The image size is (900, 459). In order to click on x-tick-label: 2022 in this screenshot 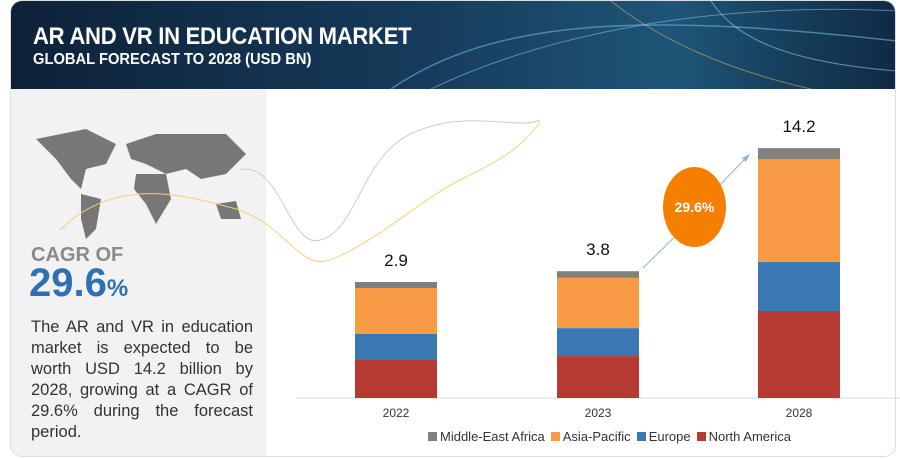, I will do `click(396, 413)`.